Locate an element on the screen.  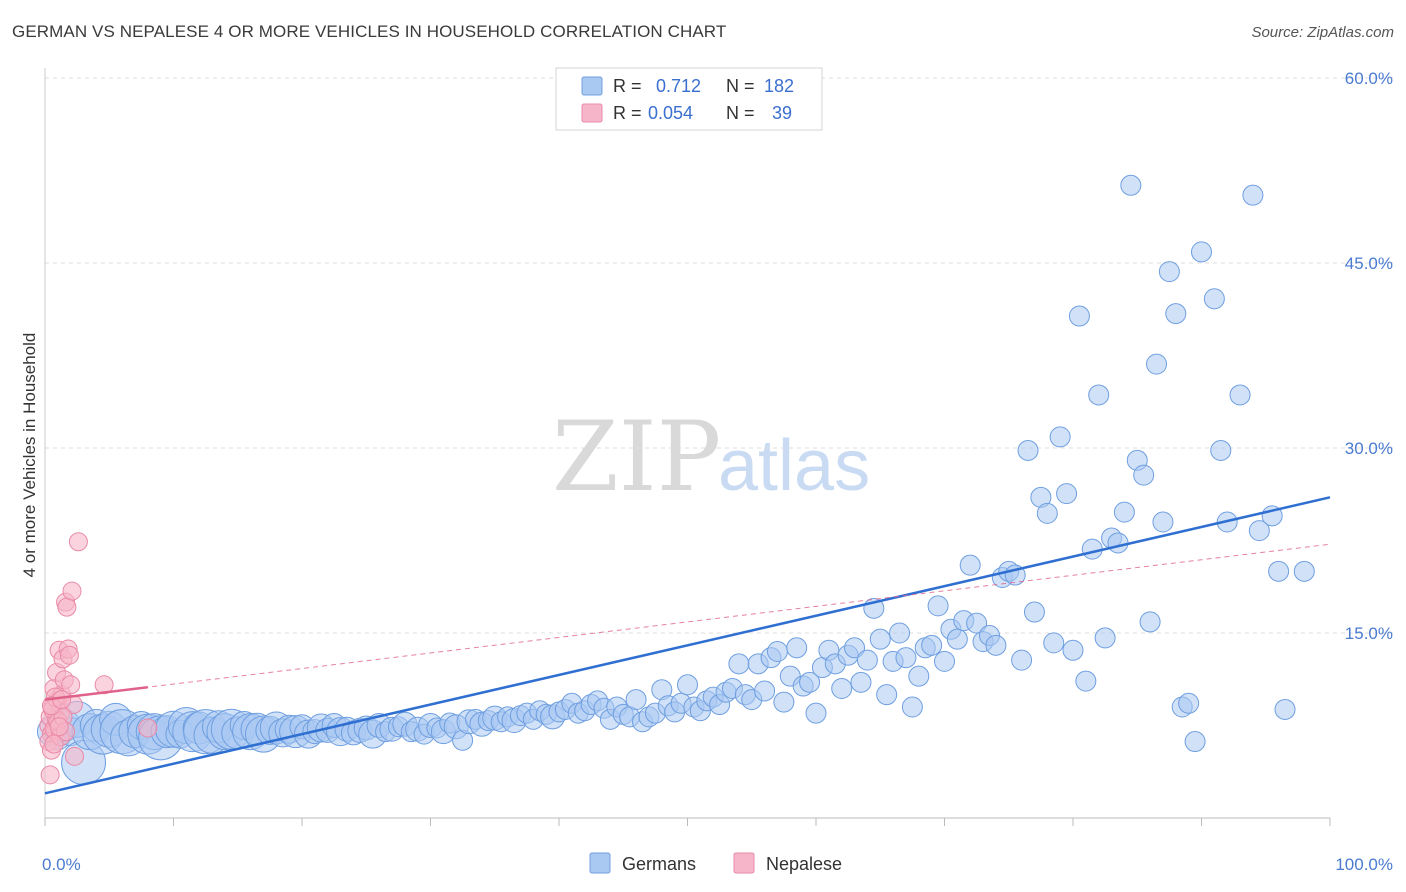
x-tick-label-1: 100.0% is located at coordinates (1364, 864).